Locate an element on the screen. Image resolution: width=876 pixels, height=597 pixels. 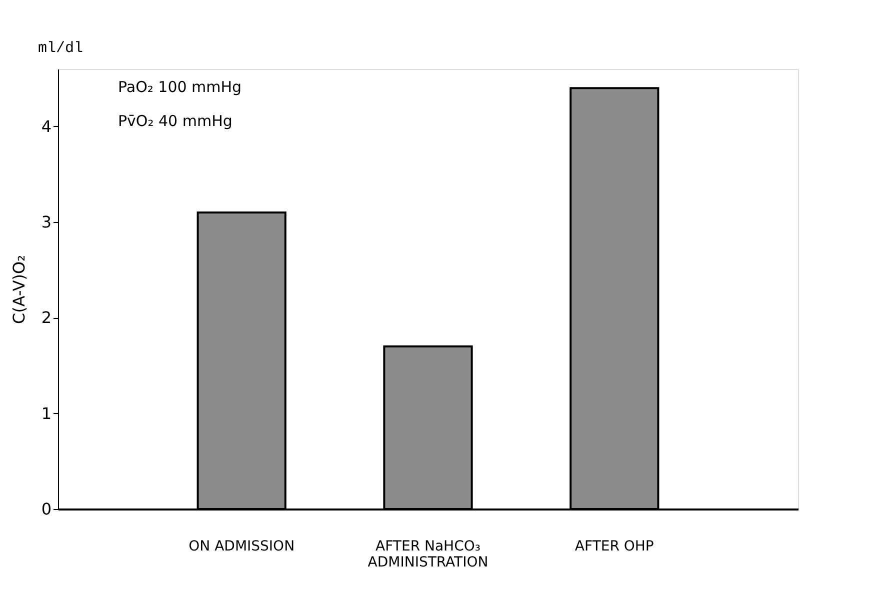
annotation: PaO₂ 100 mmHg is located at coordinates (180, 87).